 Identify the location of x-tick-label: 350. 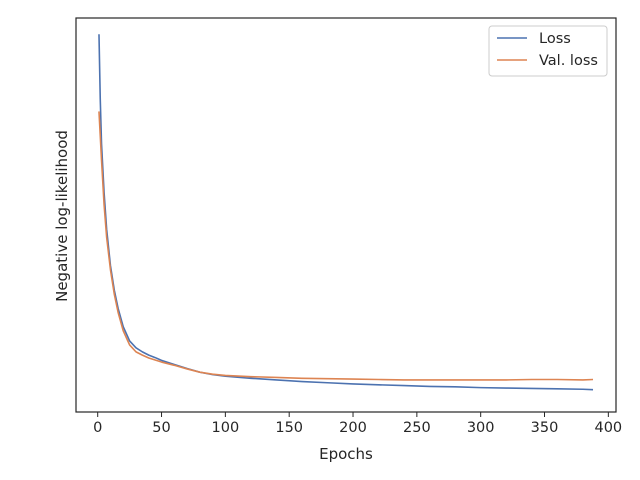
(545, 428).